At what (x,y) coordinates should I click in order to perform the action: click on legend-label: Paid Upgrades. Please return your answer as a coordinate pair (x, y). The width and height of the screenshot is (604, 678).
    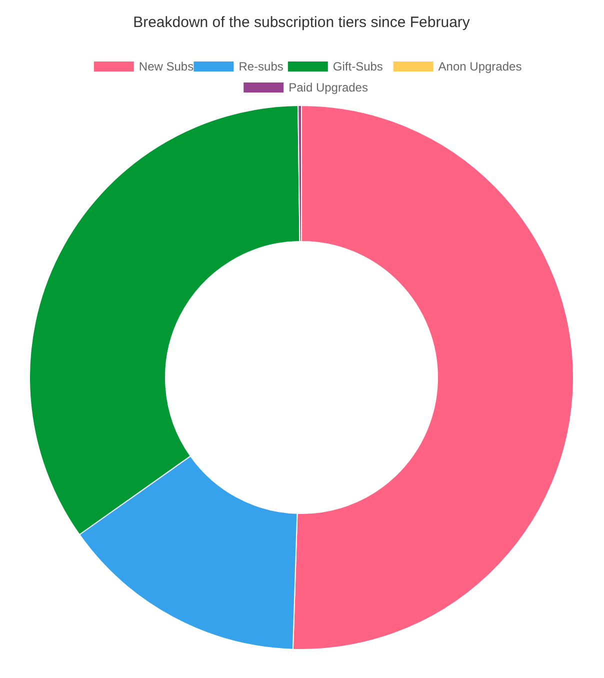
    Looking at the image, I should click on (328, 87).